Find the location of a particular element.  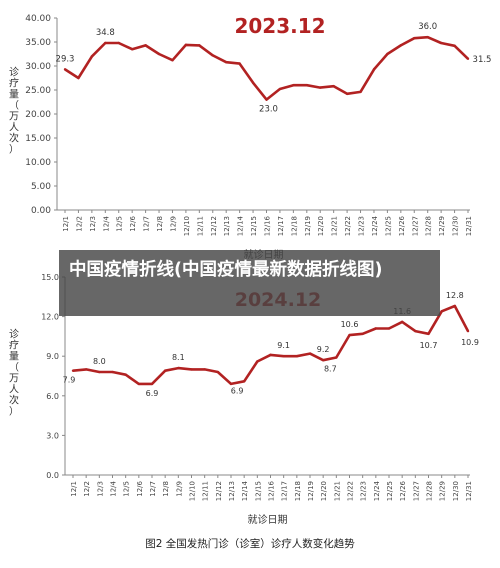

data-label: 12.8 is located at coordinates (455, 295).